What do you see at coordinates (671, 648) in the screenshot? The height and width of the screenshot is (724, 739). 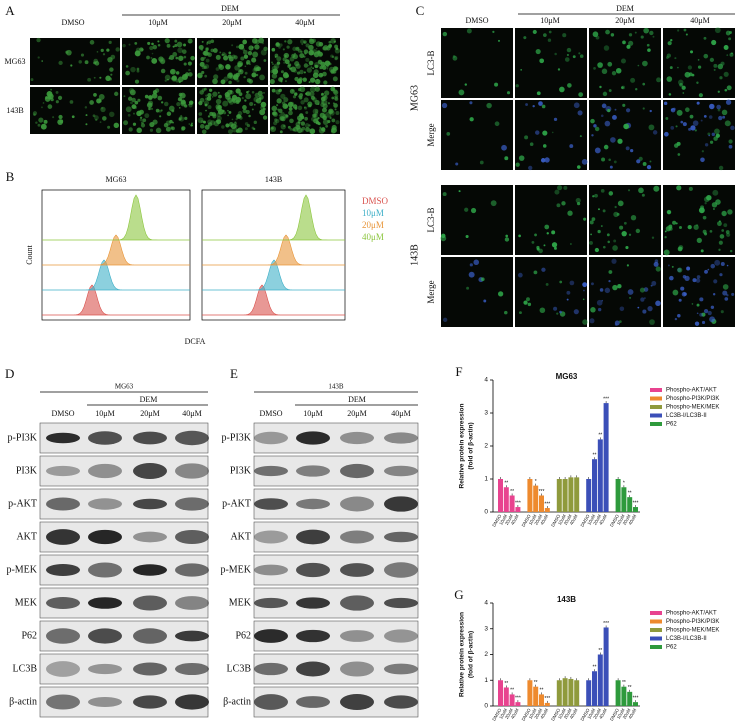 I see `legend-entry: P62` at bounding box center [671, 648].